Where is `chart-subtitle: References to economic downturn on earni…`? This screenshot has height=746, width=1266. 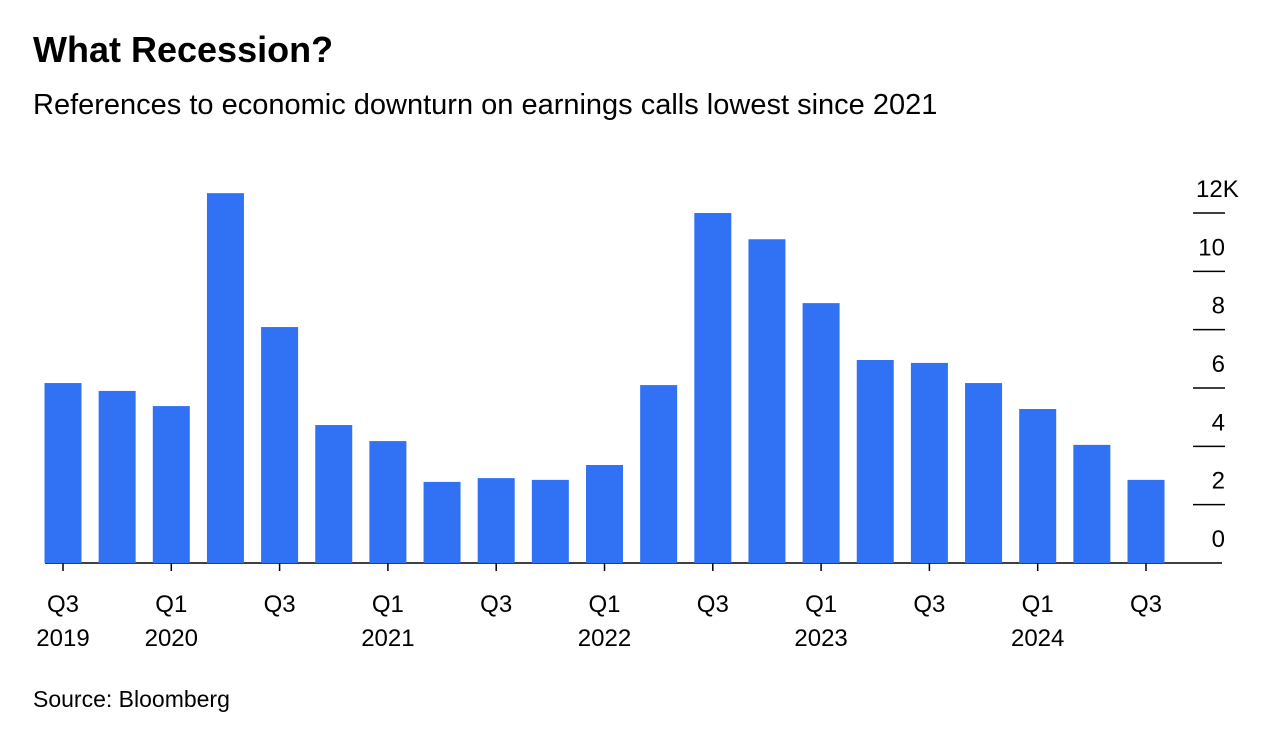 chart-subtitle: References to economic downturn on earni… is located at coordinates (485, 105).